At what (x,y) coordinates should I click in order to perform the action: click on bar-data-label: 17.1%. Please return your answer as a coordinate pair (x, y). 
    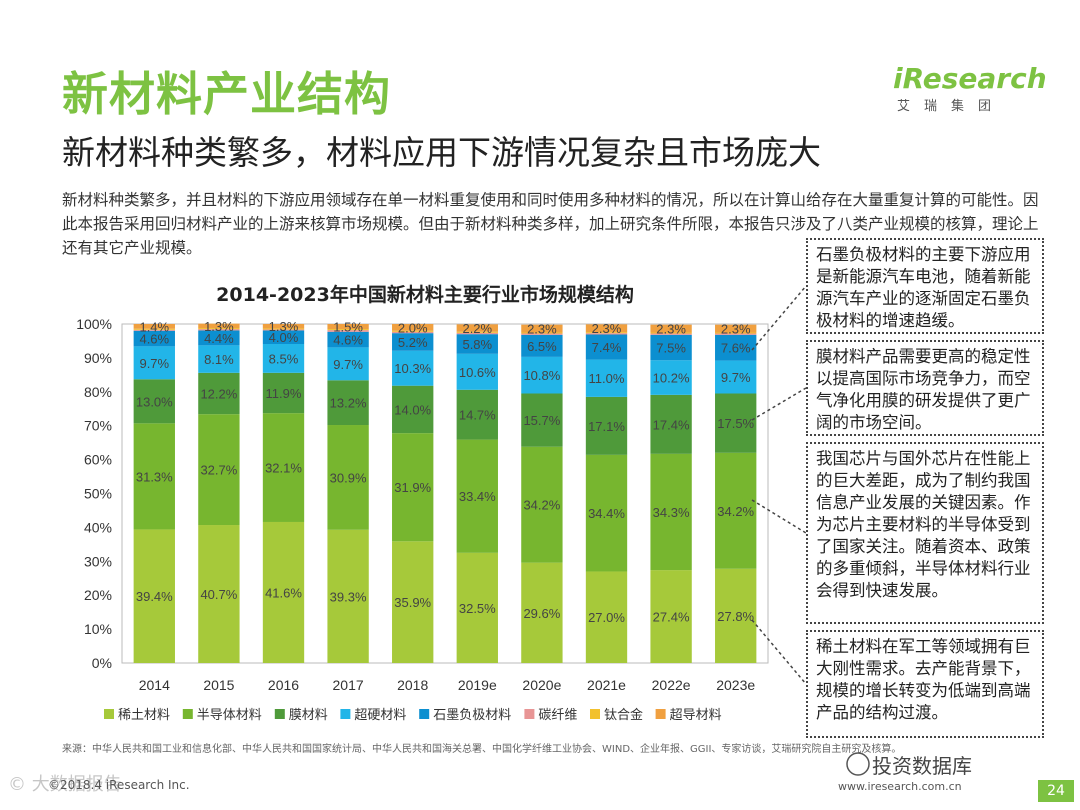
    Looking at the image, I should click on (606, 426).